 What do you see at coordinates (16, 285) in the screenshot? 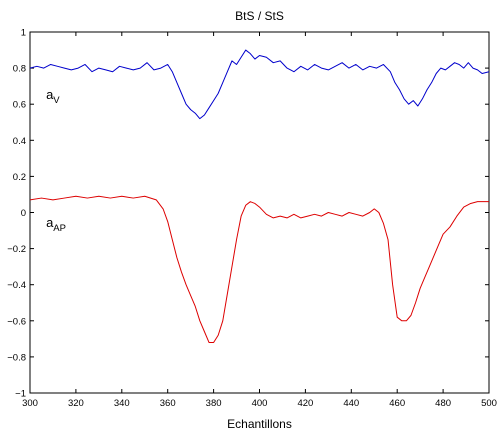
I see `y-tick-label: −0.4` at bounding box center [16, 285].